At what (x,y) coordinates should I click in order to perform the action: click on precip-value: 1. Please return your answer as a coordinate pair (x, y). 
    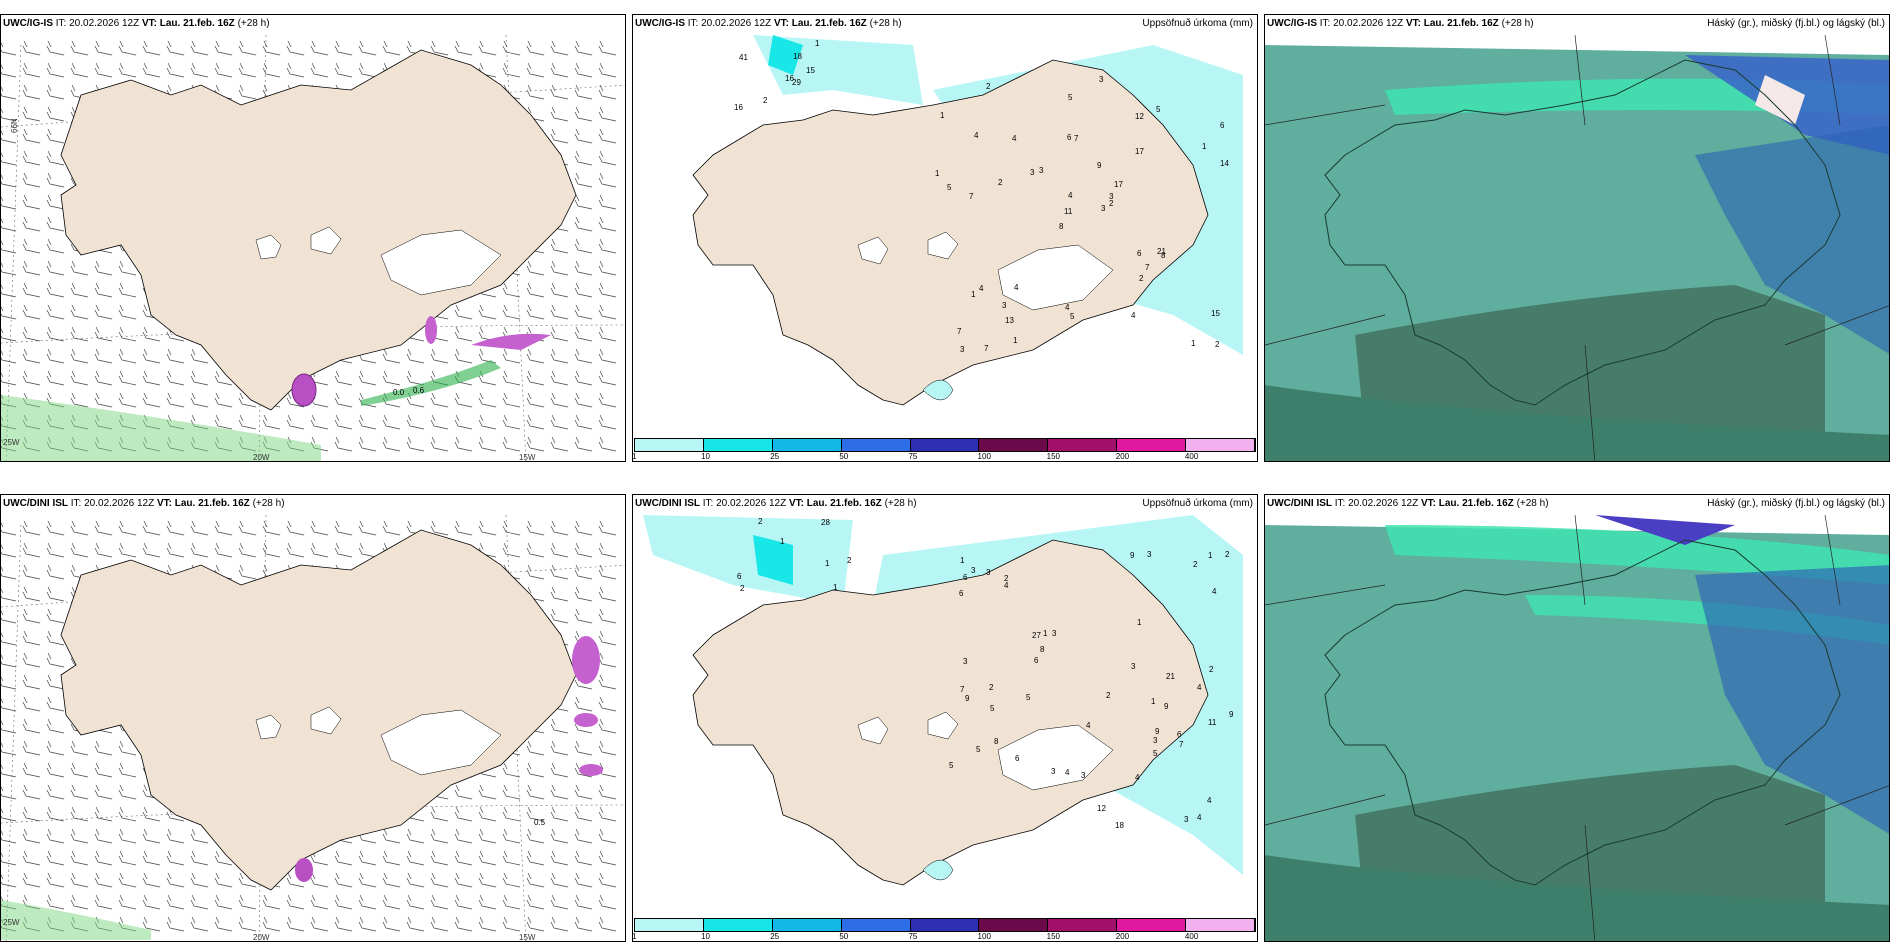
    Looking at the image, I should click on (1045, 633).